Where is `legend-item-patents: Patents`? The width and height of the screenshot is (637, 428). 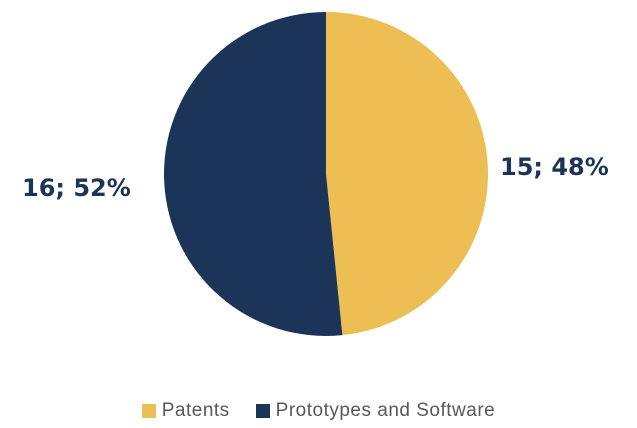 legend-item-patents: Patents is located at coordinates (185, 411).